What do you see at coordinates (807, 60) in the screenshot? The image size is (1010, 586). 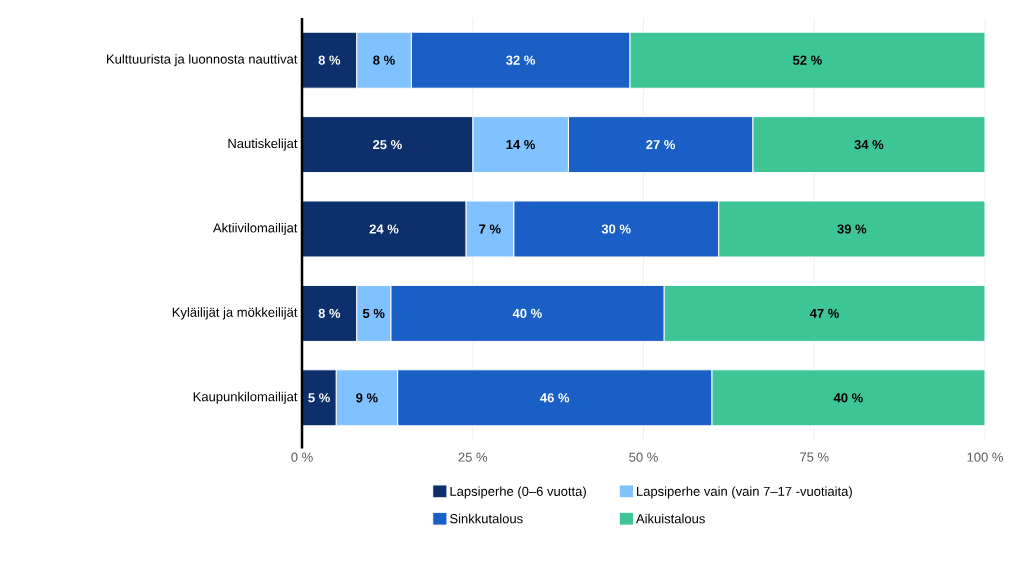 I see `data-label: 52 %` at bounding box center [807, 60].